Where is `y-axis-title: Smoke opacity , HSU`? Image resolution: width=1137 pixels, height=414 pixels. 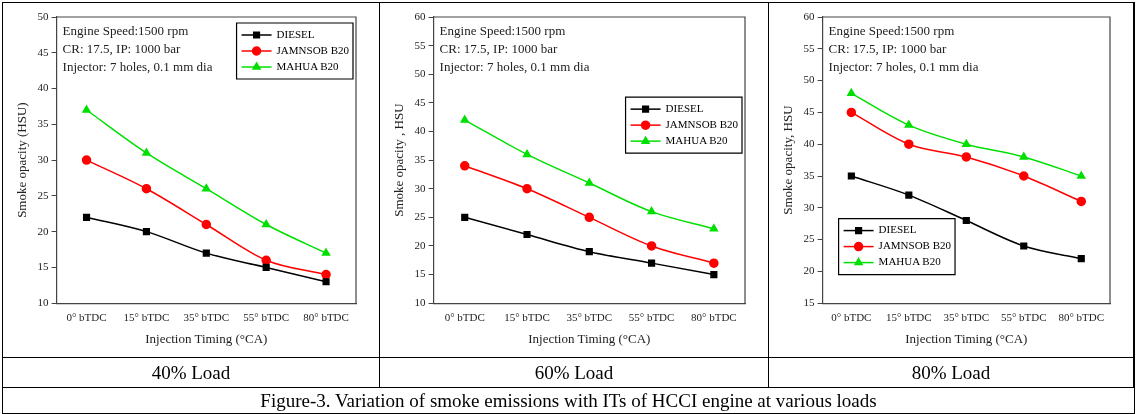 y-axis-title: Smoke opacity , HSU is located at coordinates (399, 159).